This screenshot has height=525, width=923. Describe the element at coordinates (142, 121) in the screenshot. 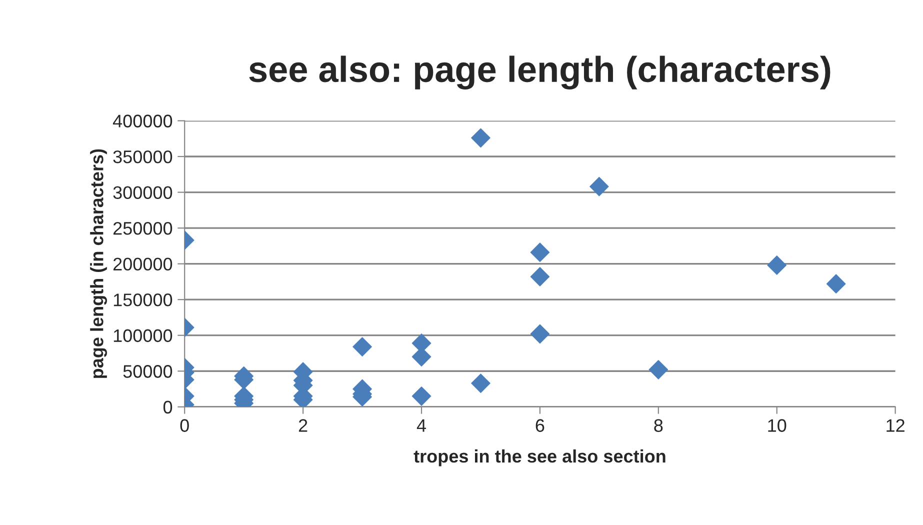

I see `y-tick-label: 400000` at that location.